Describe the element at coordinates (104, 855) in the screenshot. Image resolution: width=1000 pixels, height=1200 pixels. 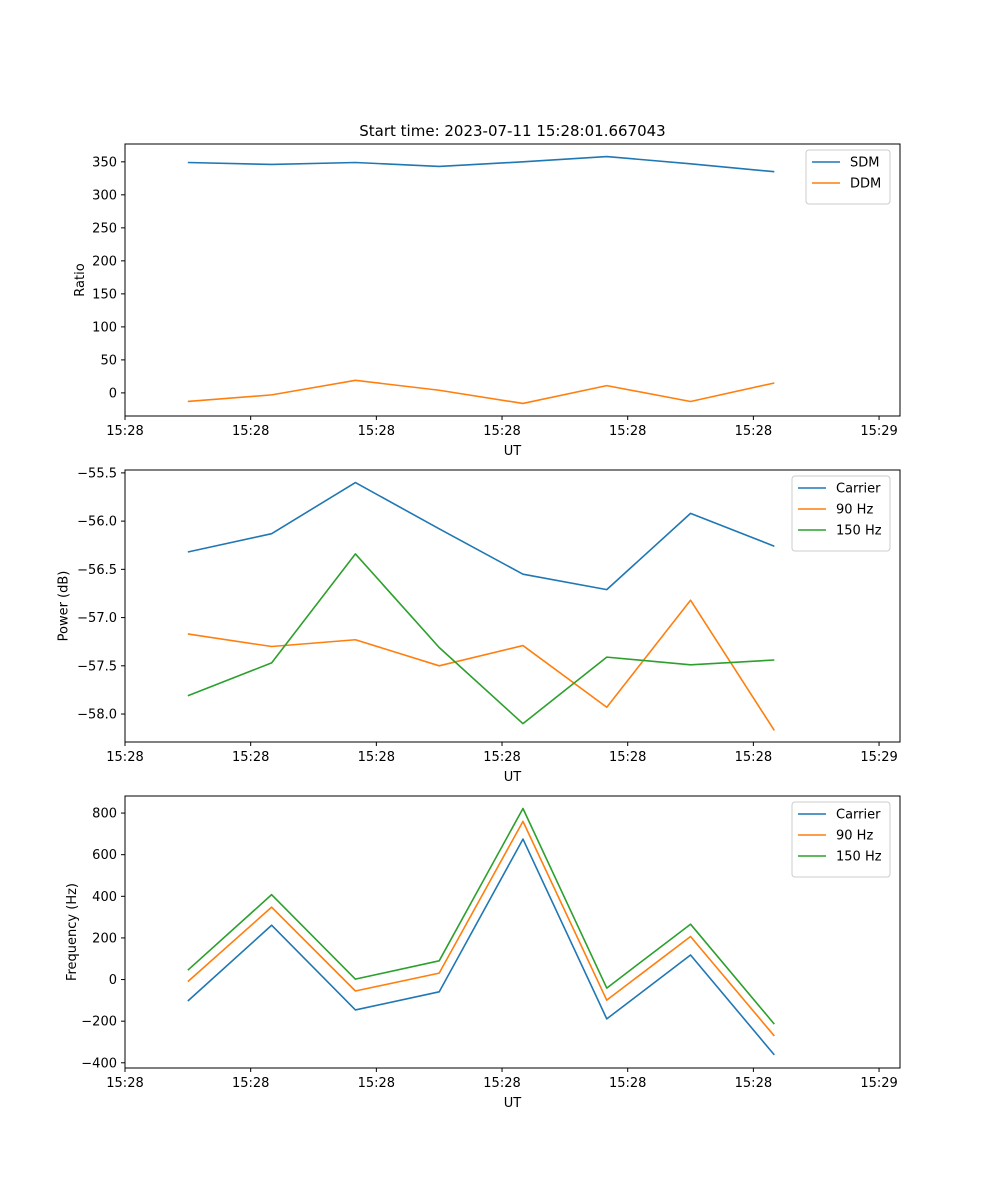
I see `y-tick-label: 600` at that location.